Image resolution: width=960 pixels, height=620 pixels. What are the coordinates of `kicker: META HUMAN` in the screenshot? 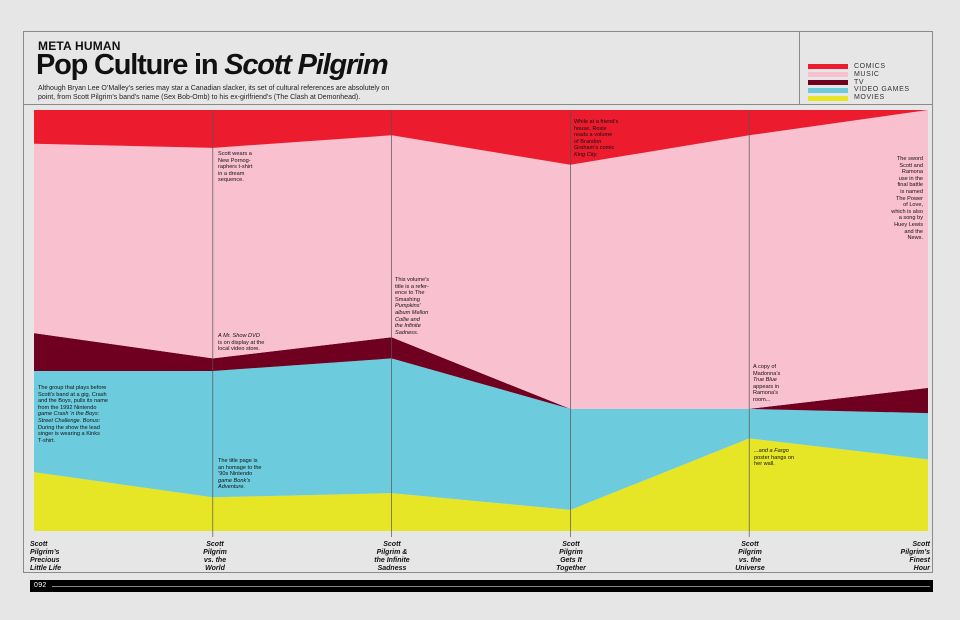 It's located at (79, 46).